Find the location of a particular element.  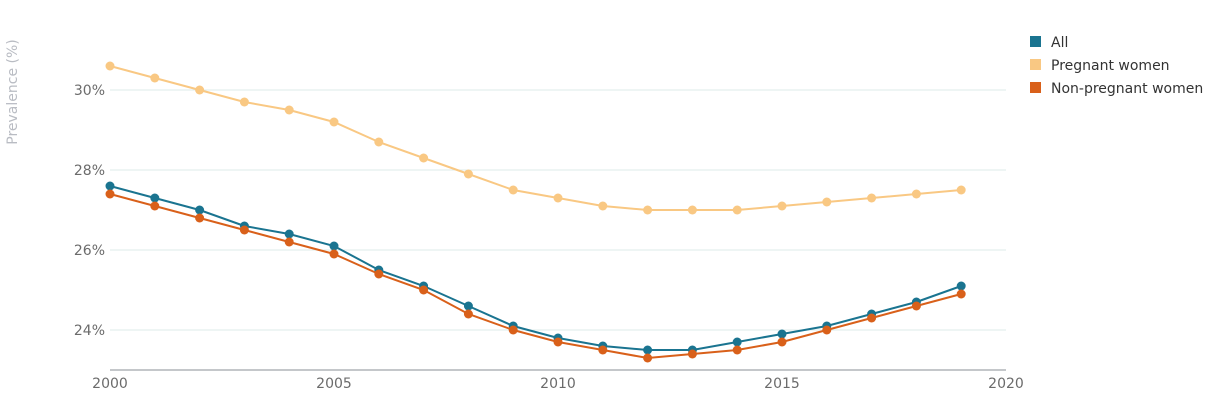

legend-label: Pregnant women is located at coordinates (1110, 66).